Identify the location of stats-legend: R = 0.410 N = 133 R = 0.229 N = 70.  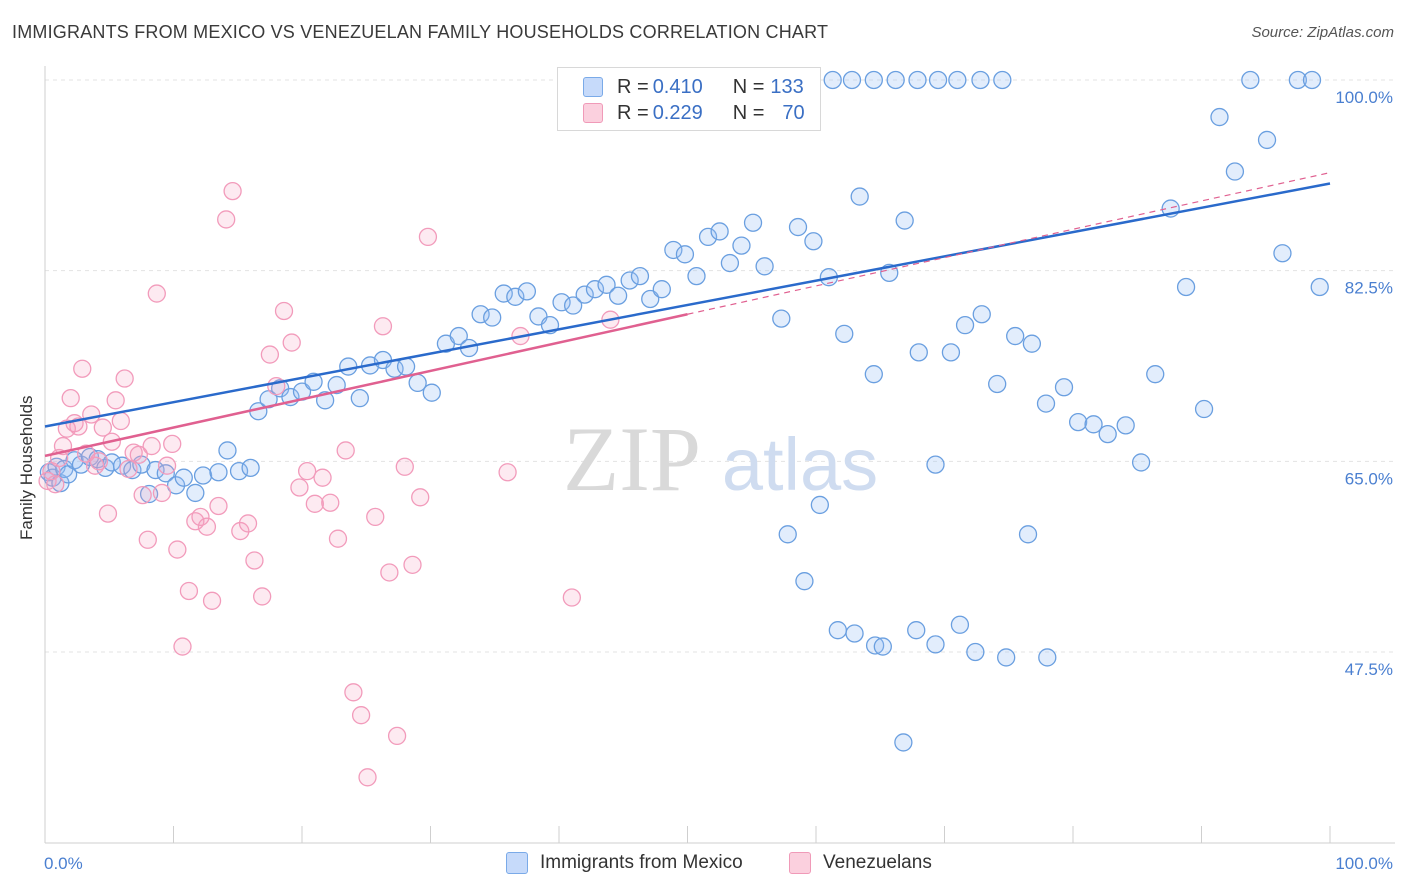
(689, 99).